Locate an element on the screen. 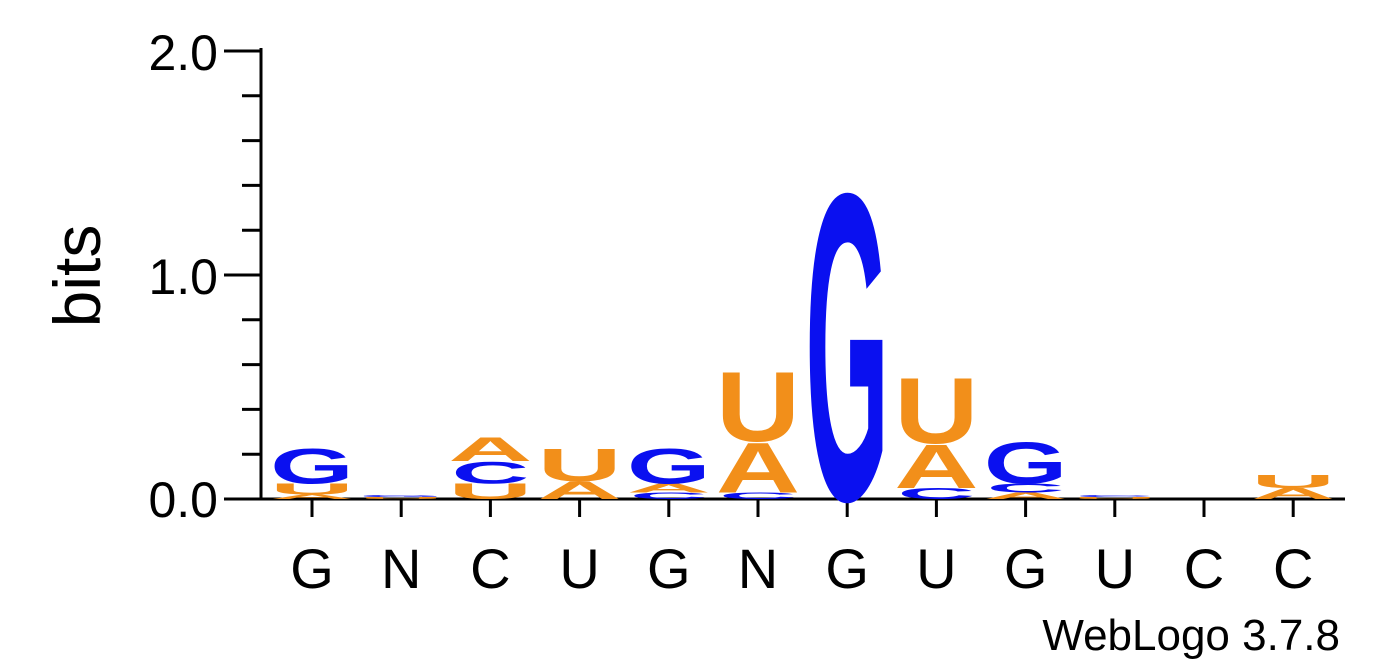 The height and width of the screenshot is (667, 1392). x-ticks is located at coordinates (802, 508).